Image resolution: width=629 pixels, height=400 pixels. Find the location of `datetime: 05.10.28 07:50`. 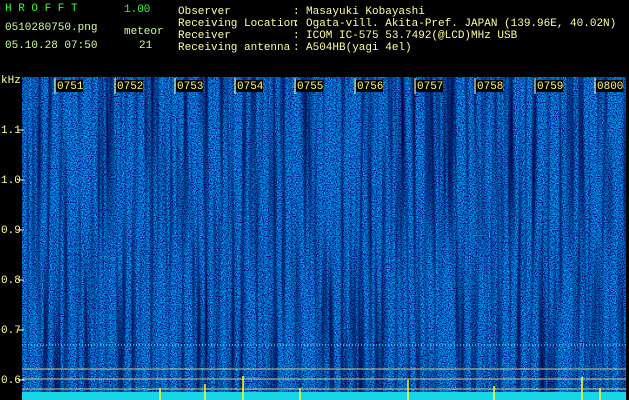

datetime: 05.10.28 07:50 is located at coordinates (51, 46).